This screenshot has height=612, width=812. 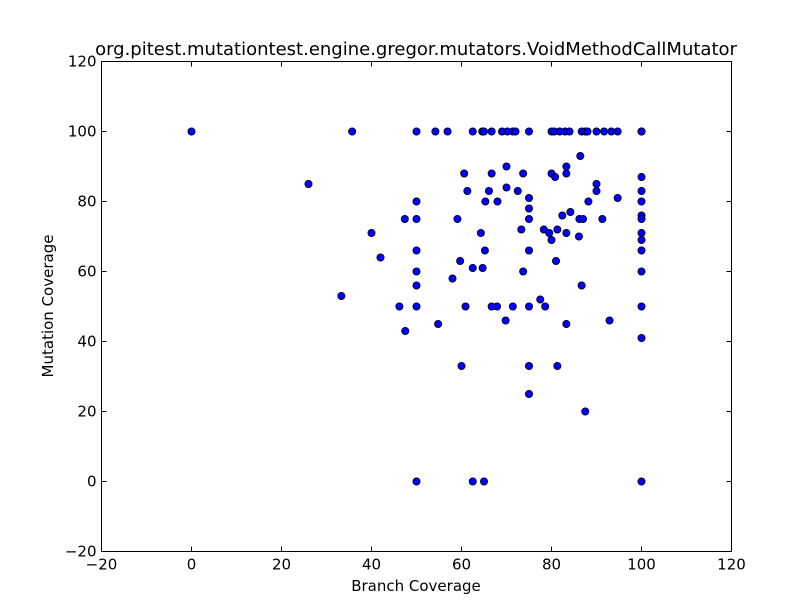 I want to click on y-tick-label: 40, so click(x=86, y=342).